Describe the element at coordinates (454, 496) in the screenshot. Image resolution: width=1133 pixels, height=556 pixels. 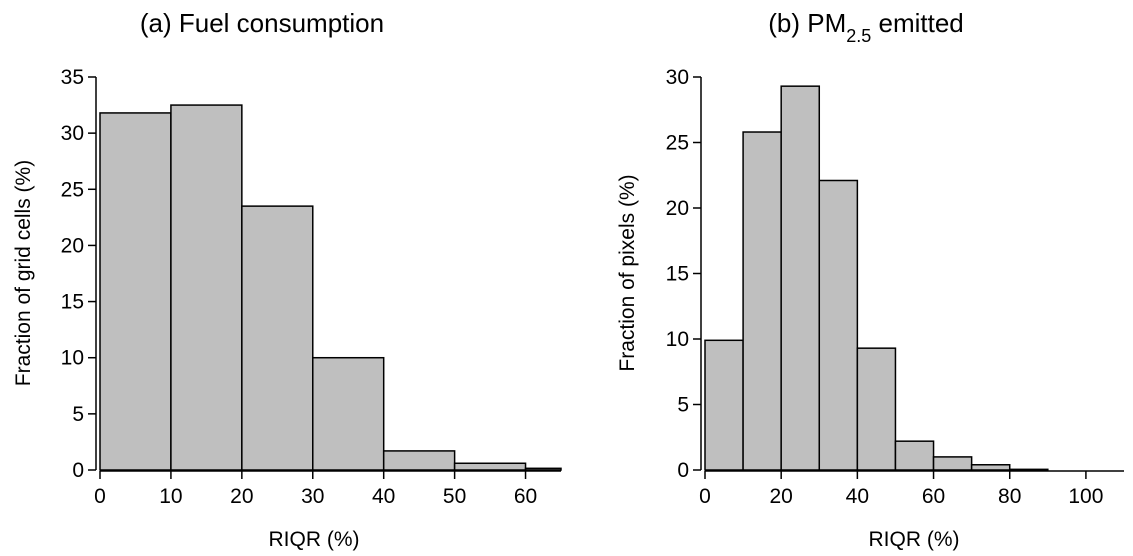
I see `x-tick-label: 50` at that location.